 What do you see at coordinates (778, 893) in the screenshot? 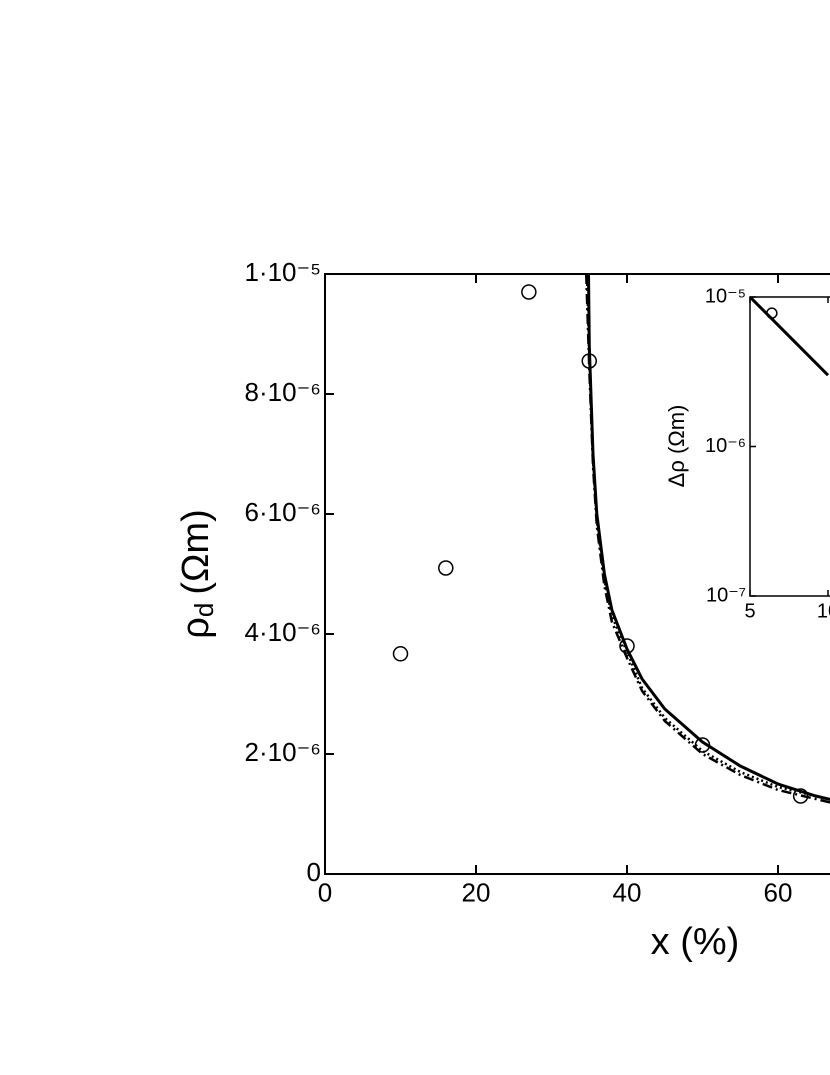
I see `x-tick-label: 60` at bounding box center [778, 893].